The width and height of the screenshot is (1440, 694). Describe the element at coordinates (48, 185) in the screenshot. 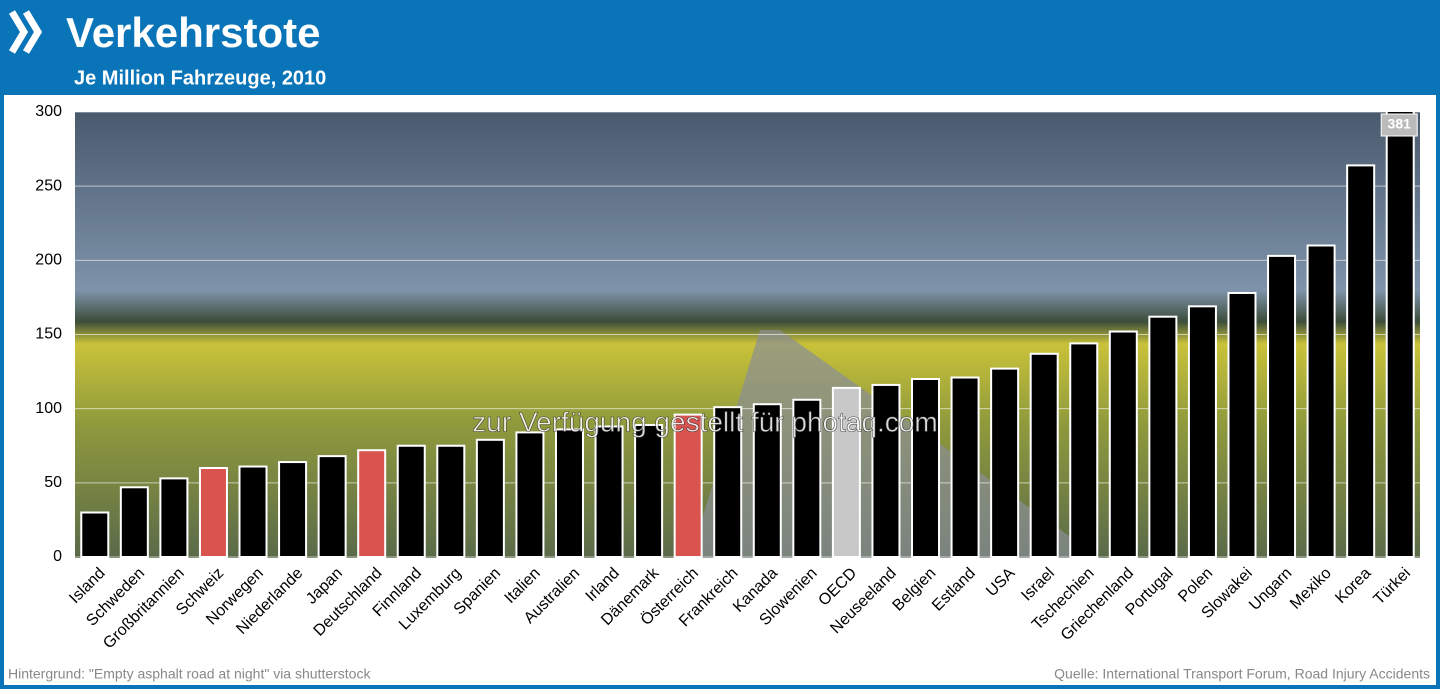

I see `y-tick-label: 250` at that location.